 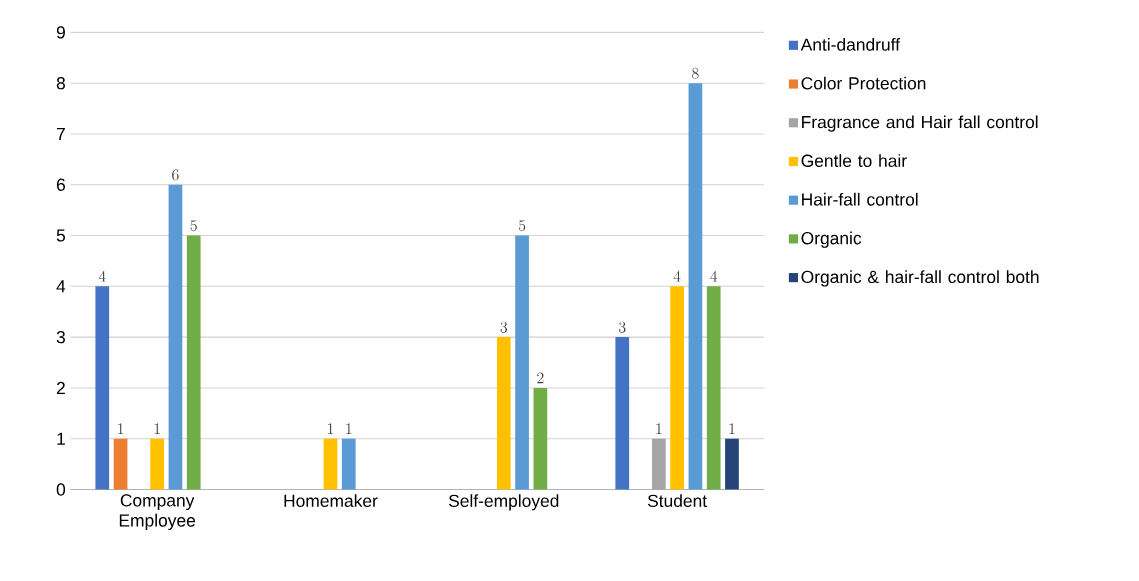 What do you see at coordinates (920, 123) in the screenshot?
I see `legend-label: Fragrance and Hair fall control` at bounding box center [920, 123].